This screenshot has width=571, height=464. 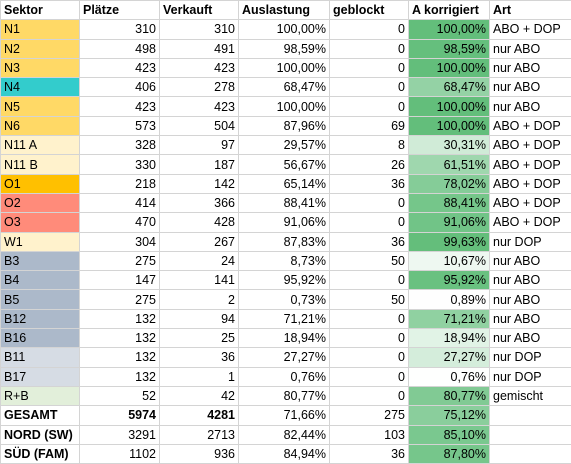 I want to click on cell-verkauft: 491, so click(x=199, y=48).